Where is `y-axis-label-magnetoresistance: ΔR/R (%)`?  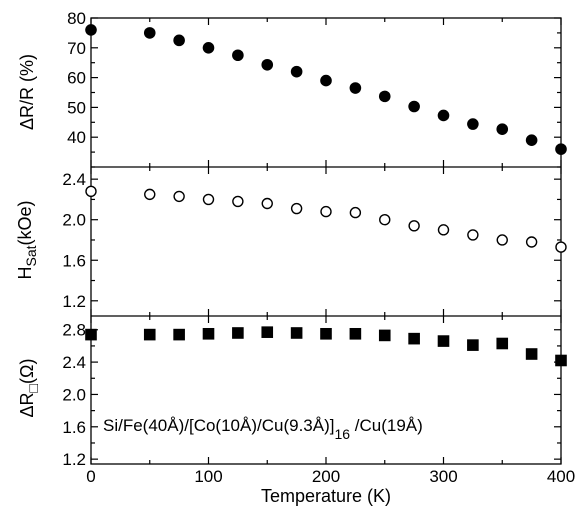
y-axis-label-magnetoresistance: ΔR/R (%) is located at coordinates (27, 92).